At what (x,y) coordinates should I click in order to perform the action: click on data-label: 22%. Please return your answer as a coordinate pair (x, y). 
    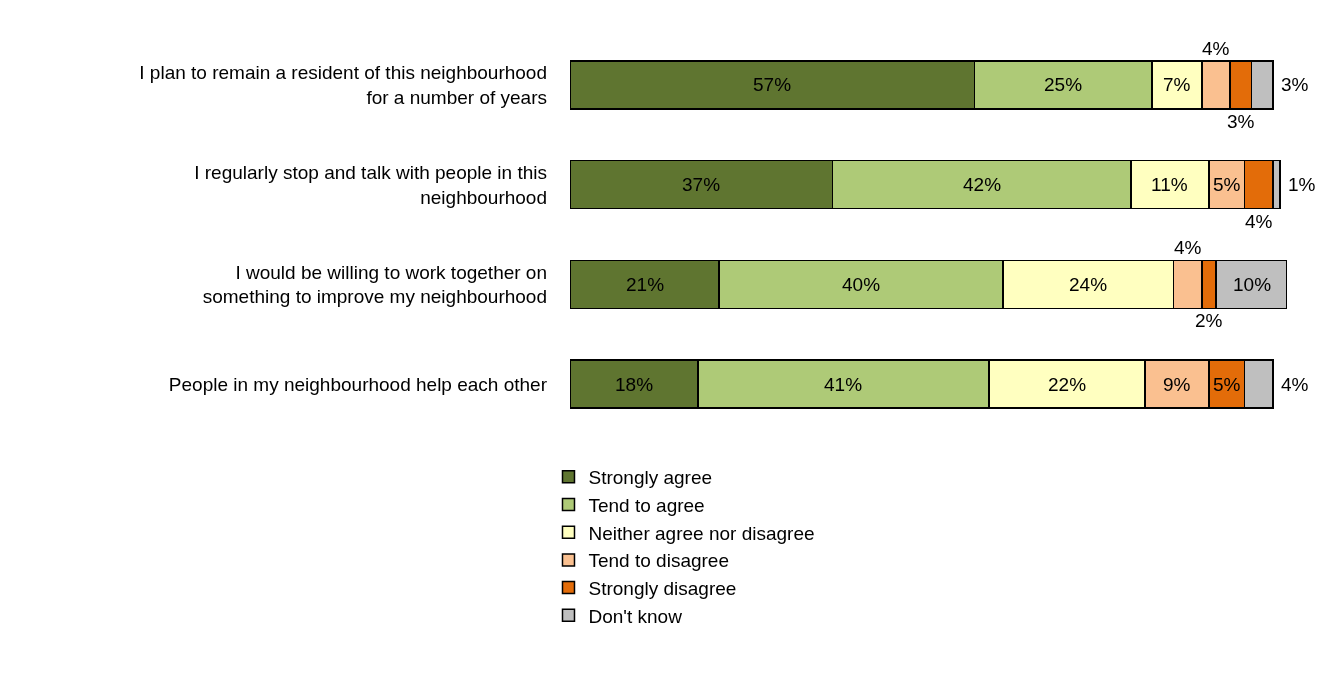
    Looking at the image, I should click on (1067, 384).